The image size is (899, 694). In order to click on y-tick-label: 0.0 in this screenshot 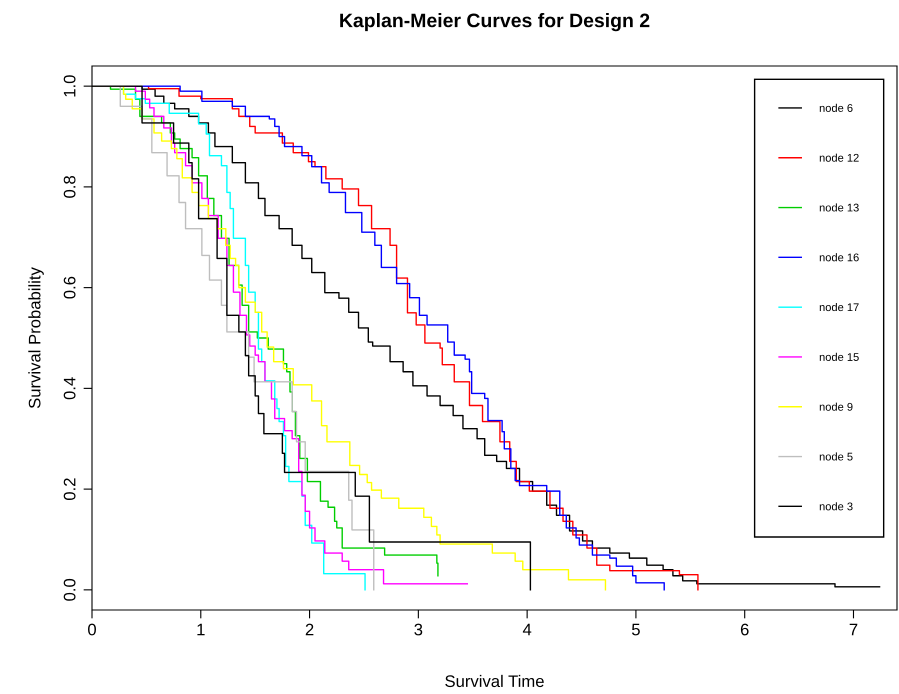, I will do `click(70, 589)`.